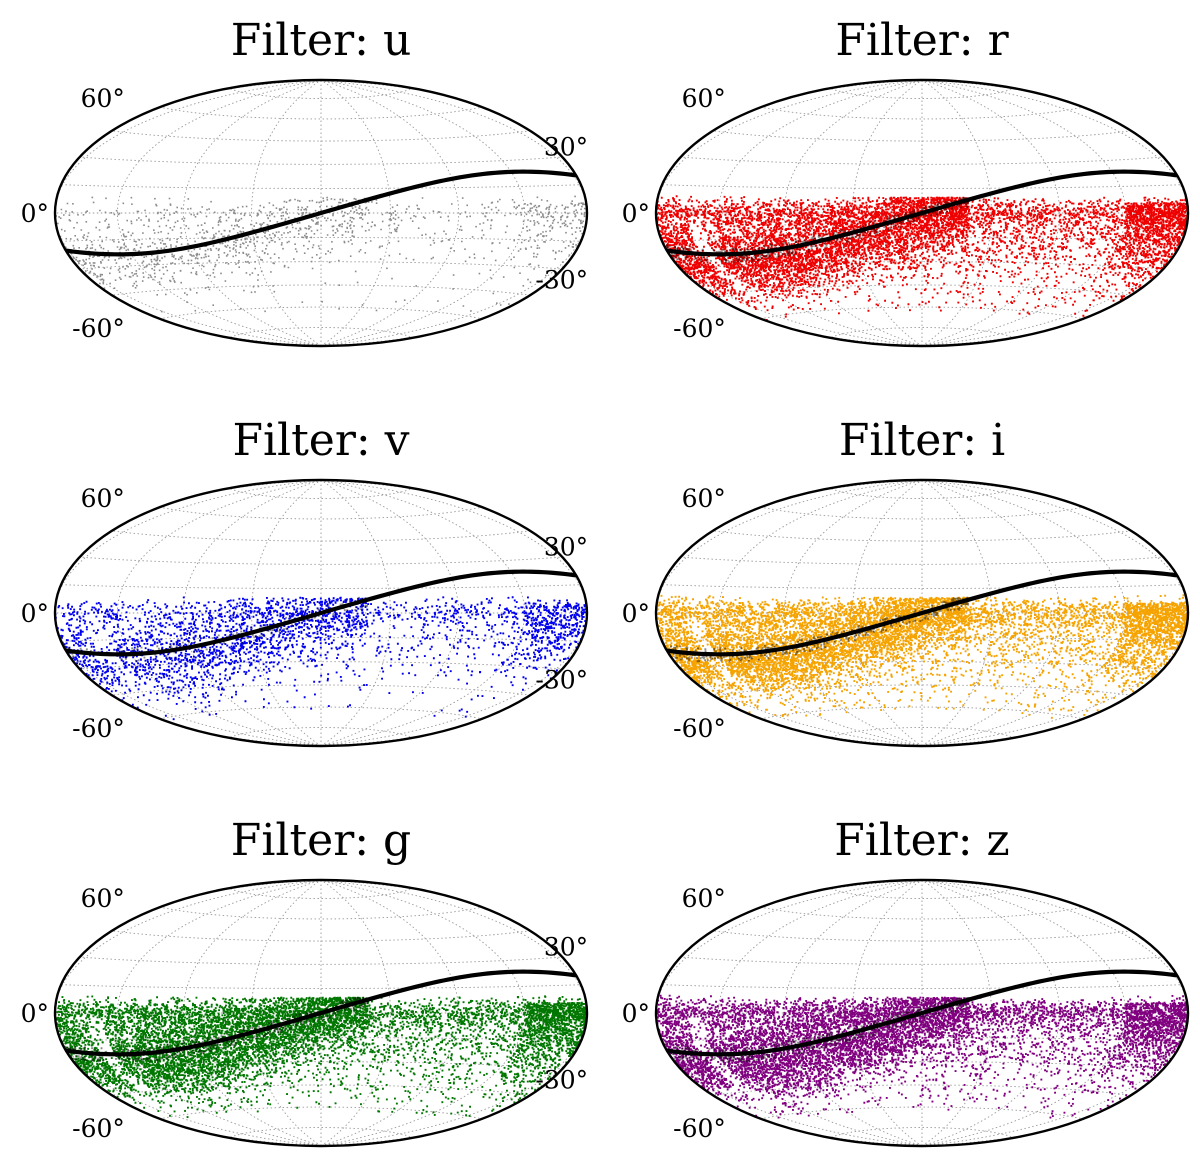  I want to click on panel-title: Filter: g, so click(321, 840).